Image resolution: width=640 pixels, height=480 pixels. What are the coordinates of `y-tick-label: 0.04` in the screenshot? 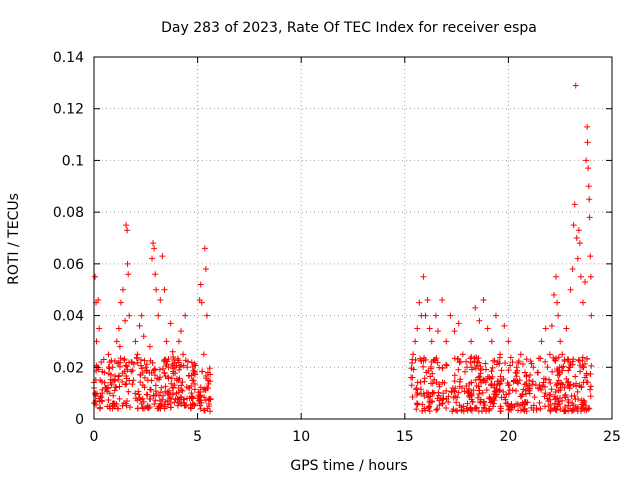 It's located at (68, 317).